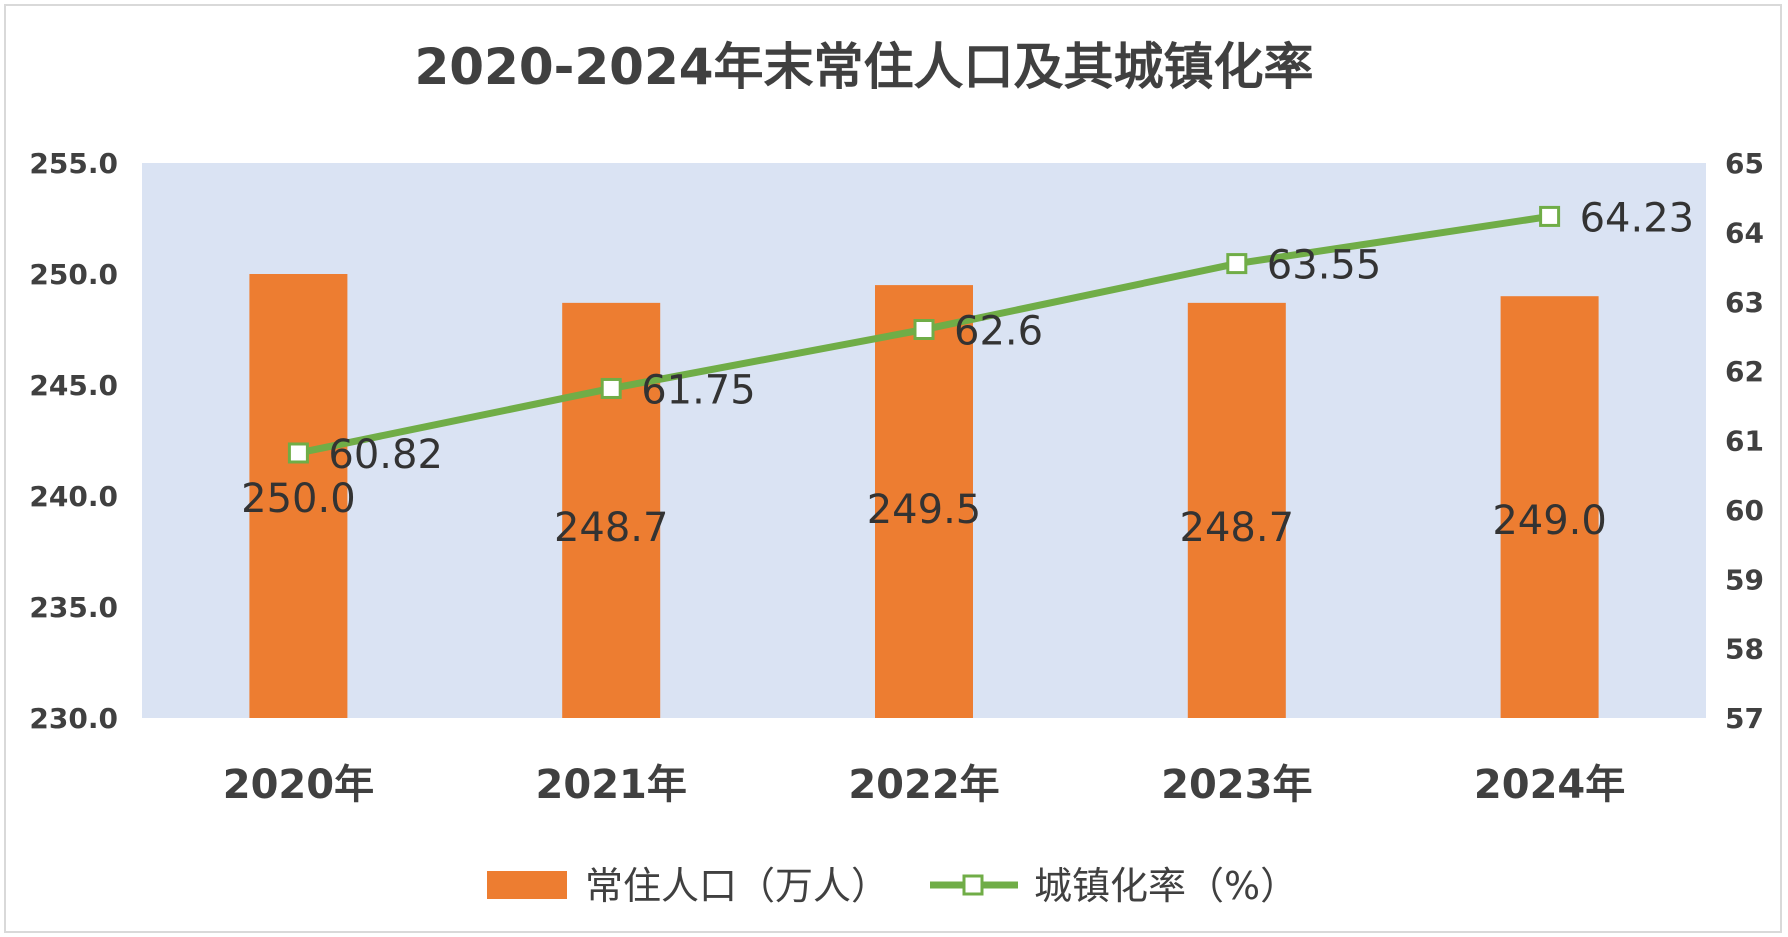 This screenshot has height=937, width=1788. Describe the element at coordinates (1744, 718) in the screenshot. I see `right-axis-tick-label: 57` at that location.